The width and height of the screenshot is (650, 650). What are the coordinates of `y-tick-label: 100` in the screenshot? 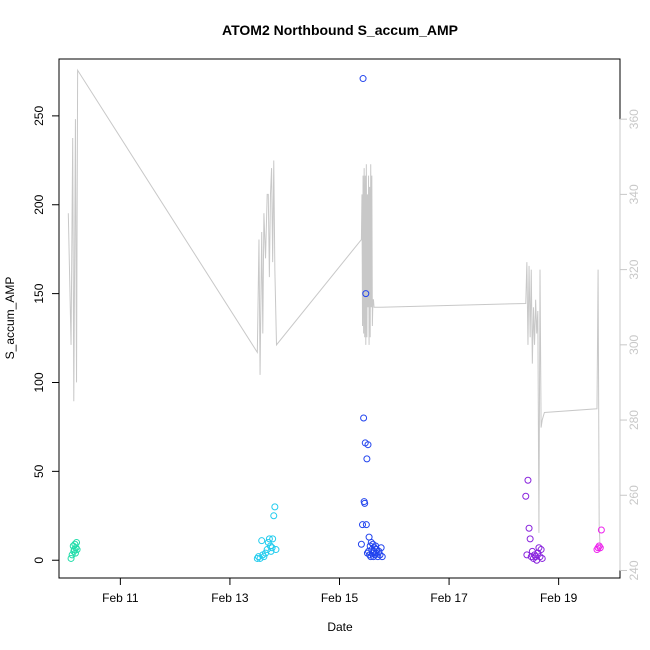 It's located at (39, 382).